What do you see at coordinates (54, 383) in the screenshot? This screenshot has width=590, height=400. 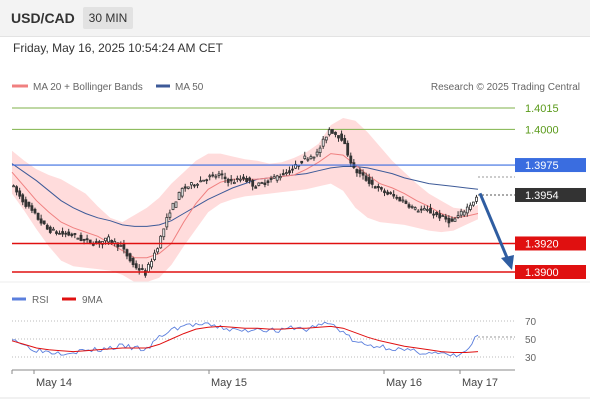 I see `x-tick-label: May 14` at bounding box center [54, 383].